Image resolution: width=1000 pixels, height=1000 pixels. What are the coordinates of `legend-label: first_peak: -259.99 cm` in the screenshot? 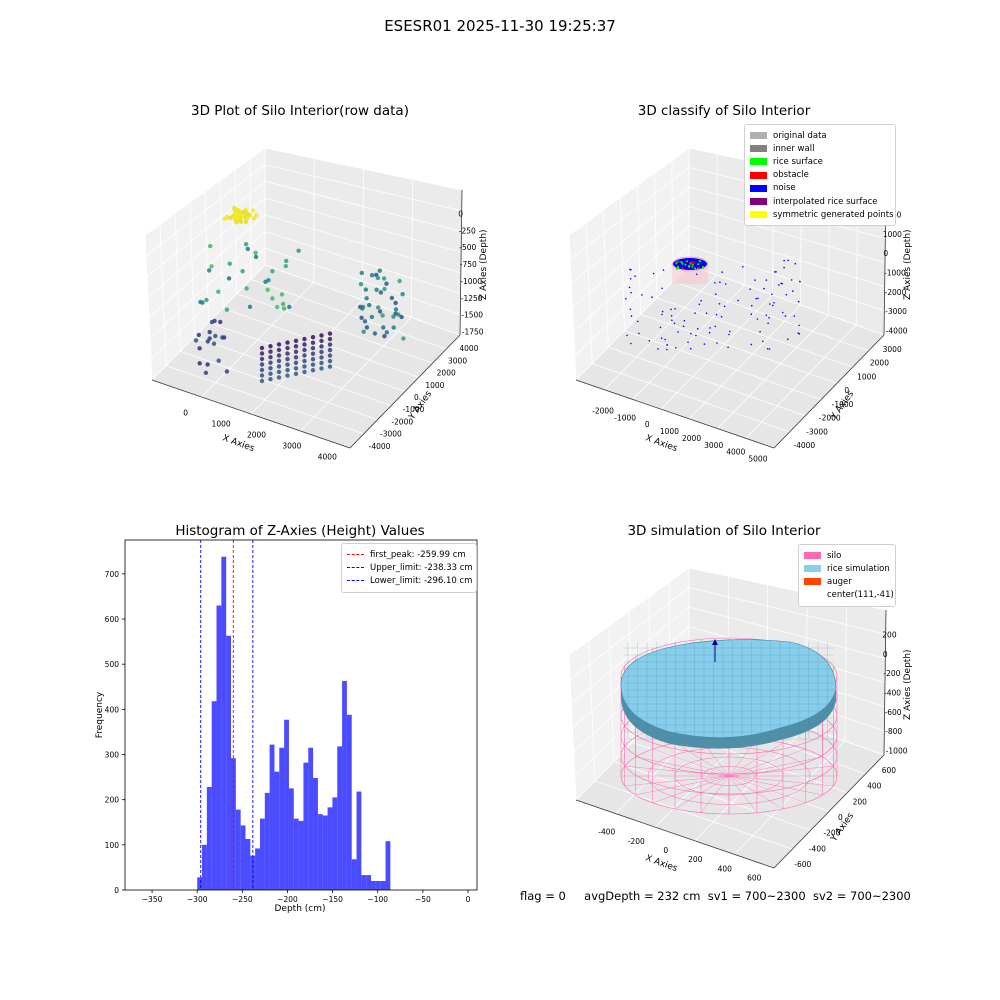 It's located at (418, 555).